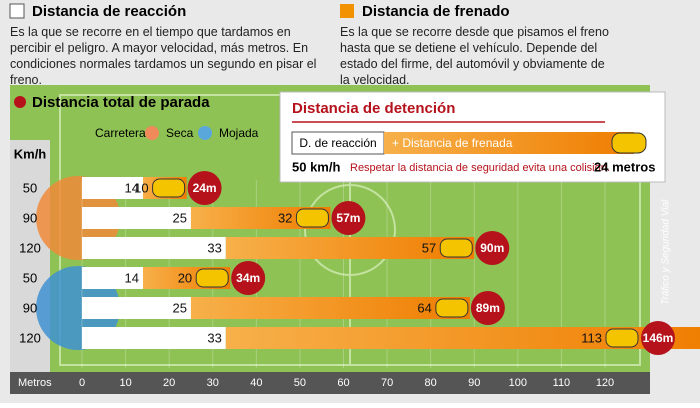  Describe the element at coordinates (185, 277) in the screenshot. I see `bar-label: 20` at that location.